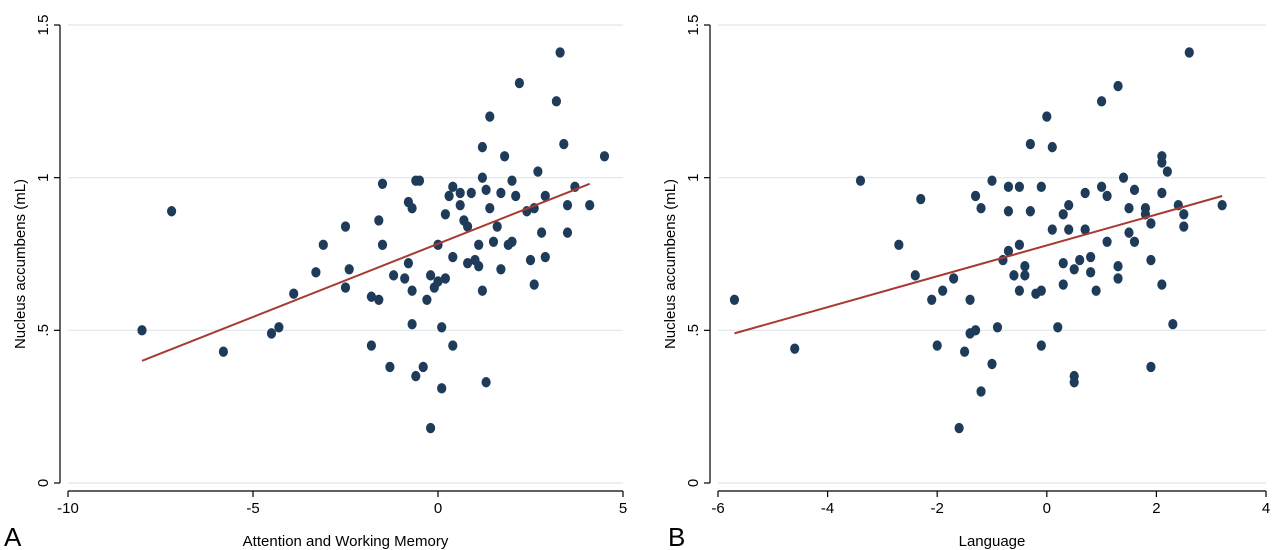 The height and width of the screenshot is (550, 1275). What do you see at coordinates (346, 541) in the screenshot?
I see `x-axis-title: Attention and Working Memory` at bounding box center [346, 541].